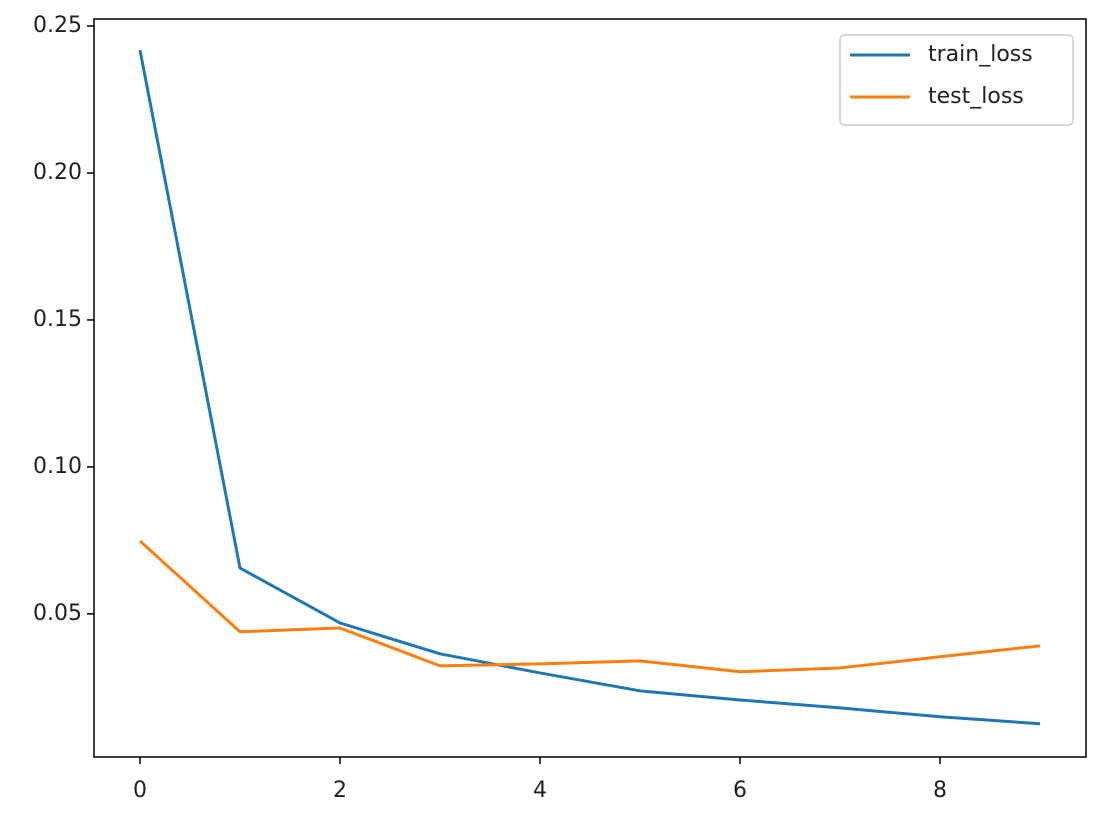 The height and width of the screenshot is (813, 1094). What do you see at coordinates (340, 790) in the screenshot?
I see `x-tick-label: 2` at bounding box center [340, 790].